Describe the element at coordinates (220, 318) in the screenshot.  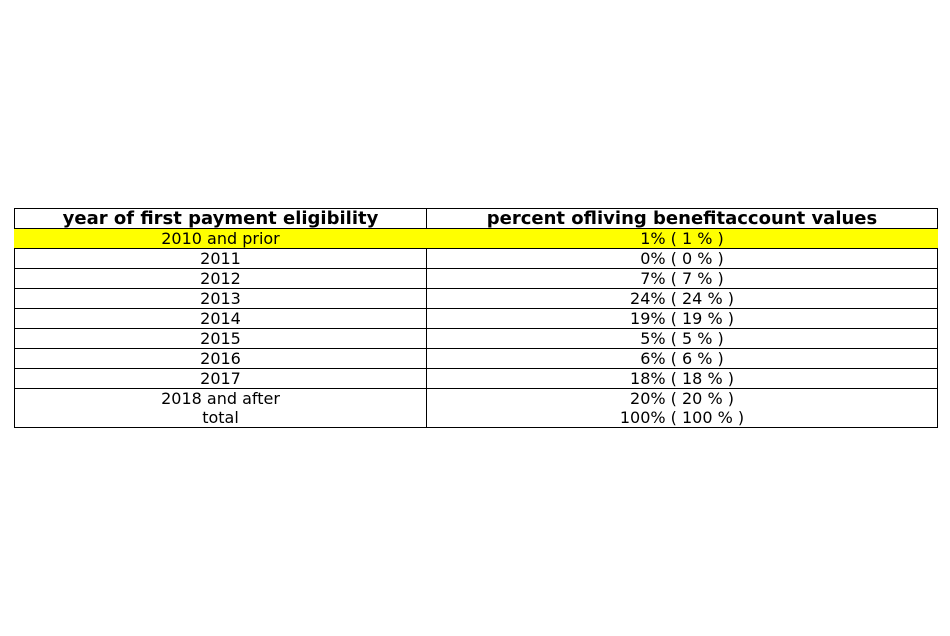
I see `cell-year: 2014` at that location.